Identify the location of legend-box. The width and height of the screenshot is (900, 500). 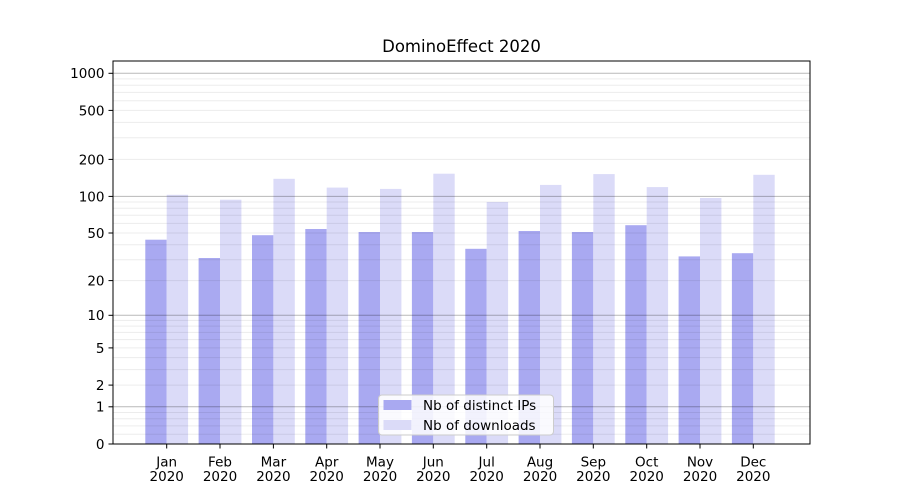
(466, 415).